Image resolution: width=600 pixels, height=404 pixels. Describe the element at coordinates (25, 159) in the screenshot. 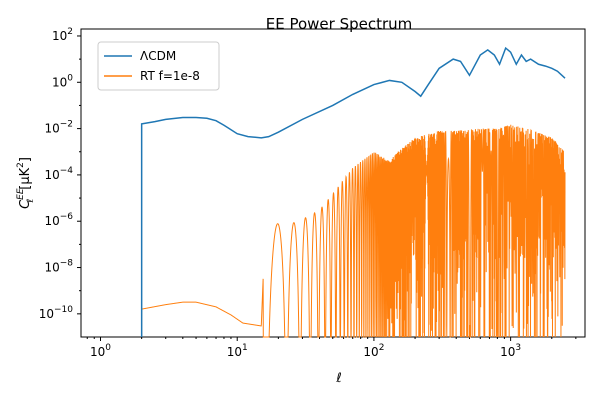

I see `y-label-close: ]` at that location.